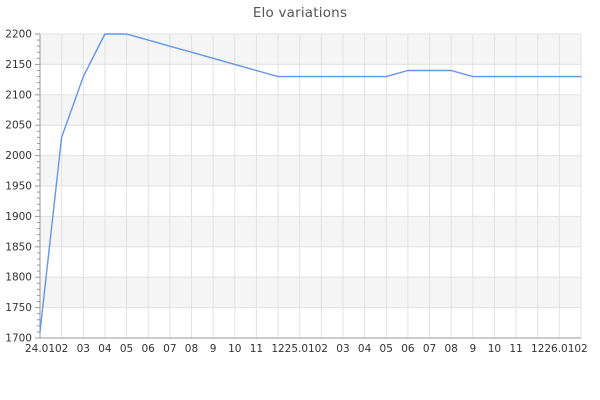 Image resolution: width=600 pixels, height=400 pixels. Describe the element at coordinates (18, 247) in the screenshot. I see `y-tick-label: 1850` at that location.